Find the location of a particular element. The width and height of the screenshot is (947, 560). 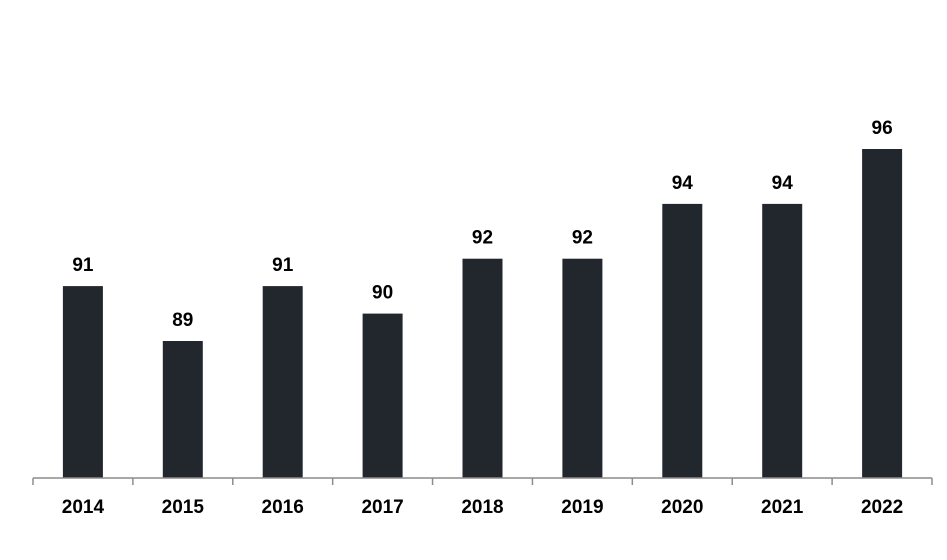

x-axis: 2014 2015 2016 2017 2018 2019 2020 2021 2022 is located at coordinates (482, 497).